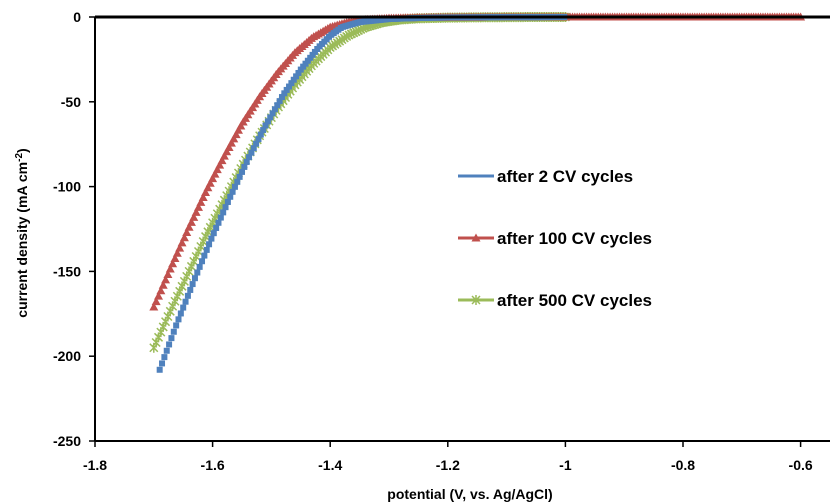 The image size is (834, 503). I want to click on y-tick-label: -150, so click(67, 271).